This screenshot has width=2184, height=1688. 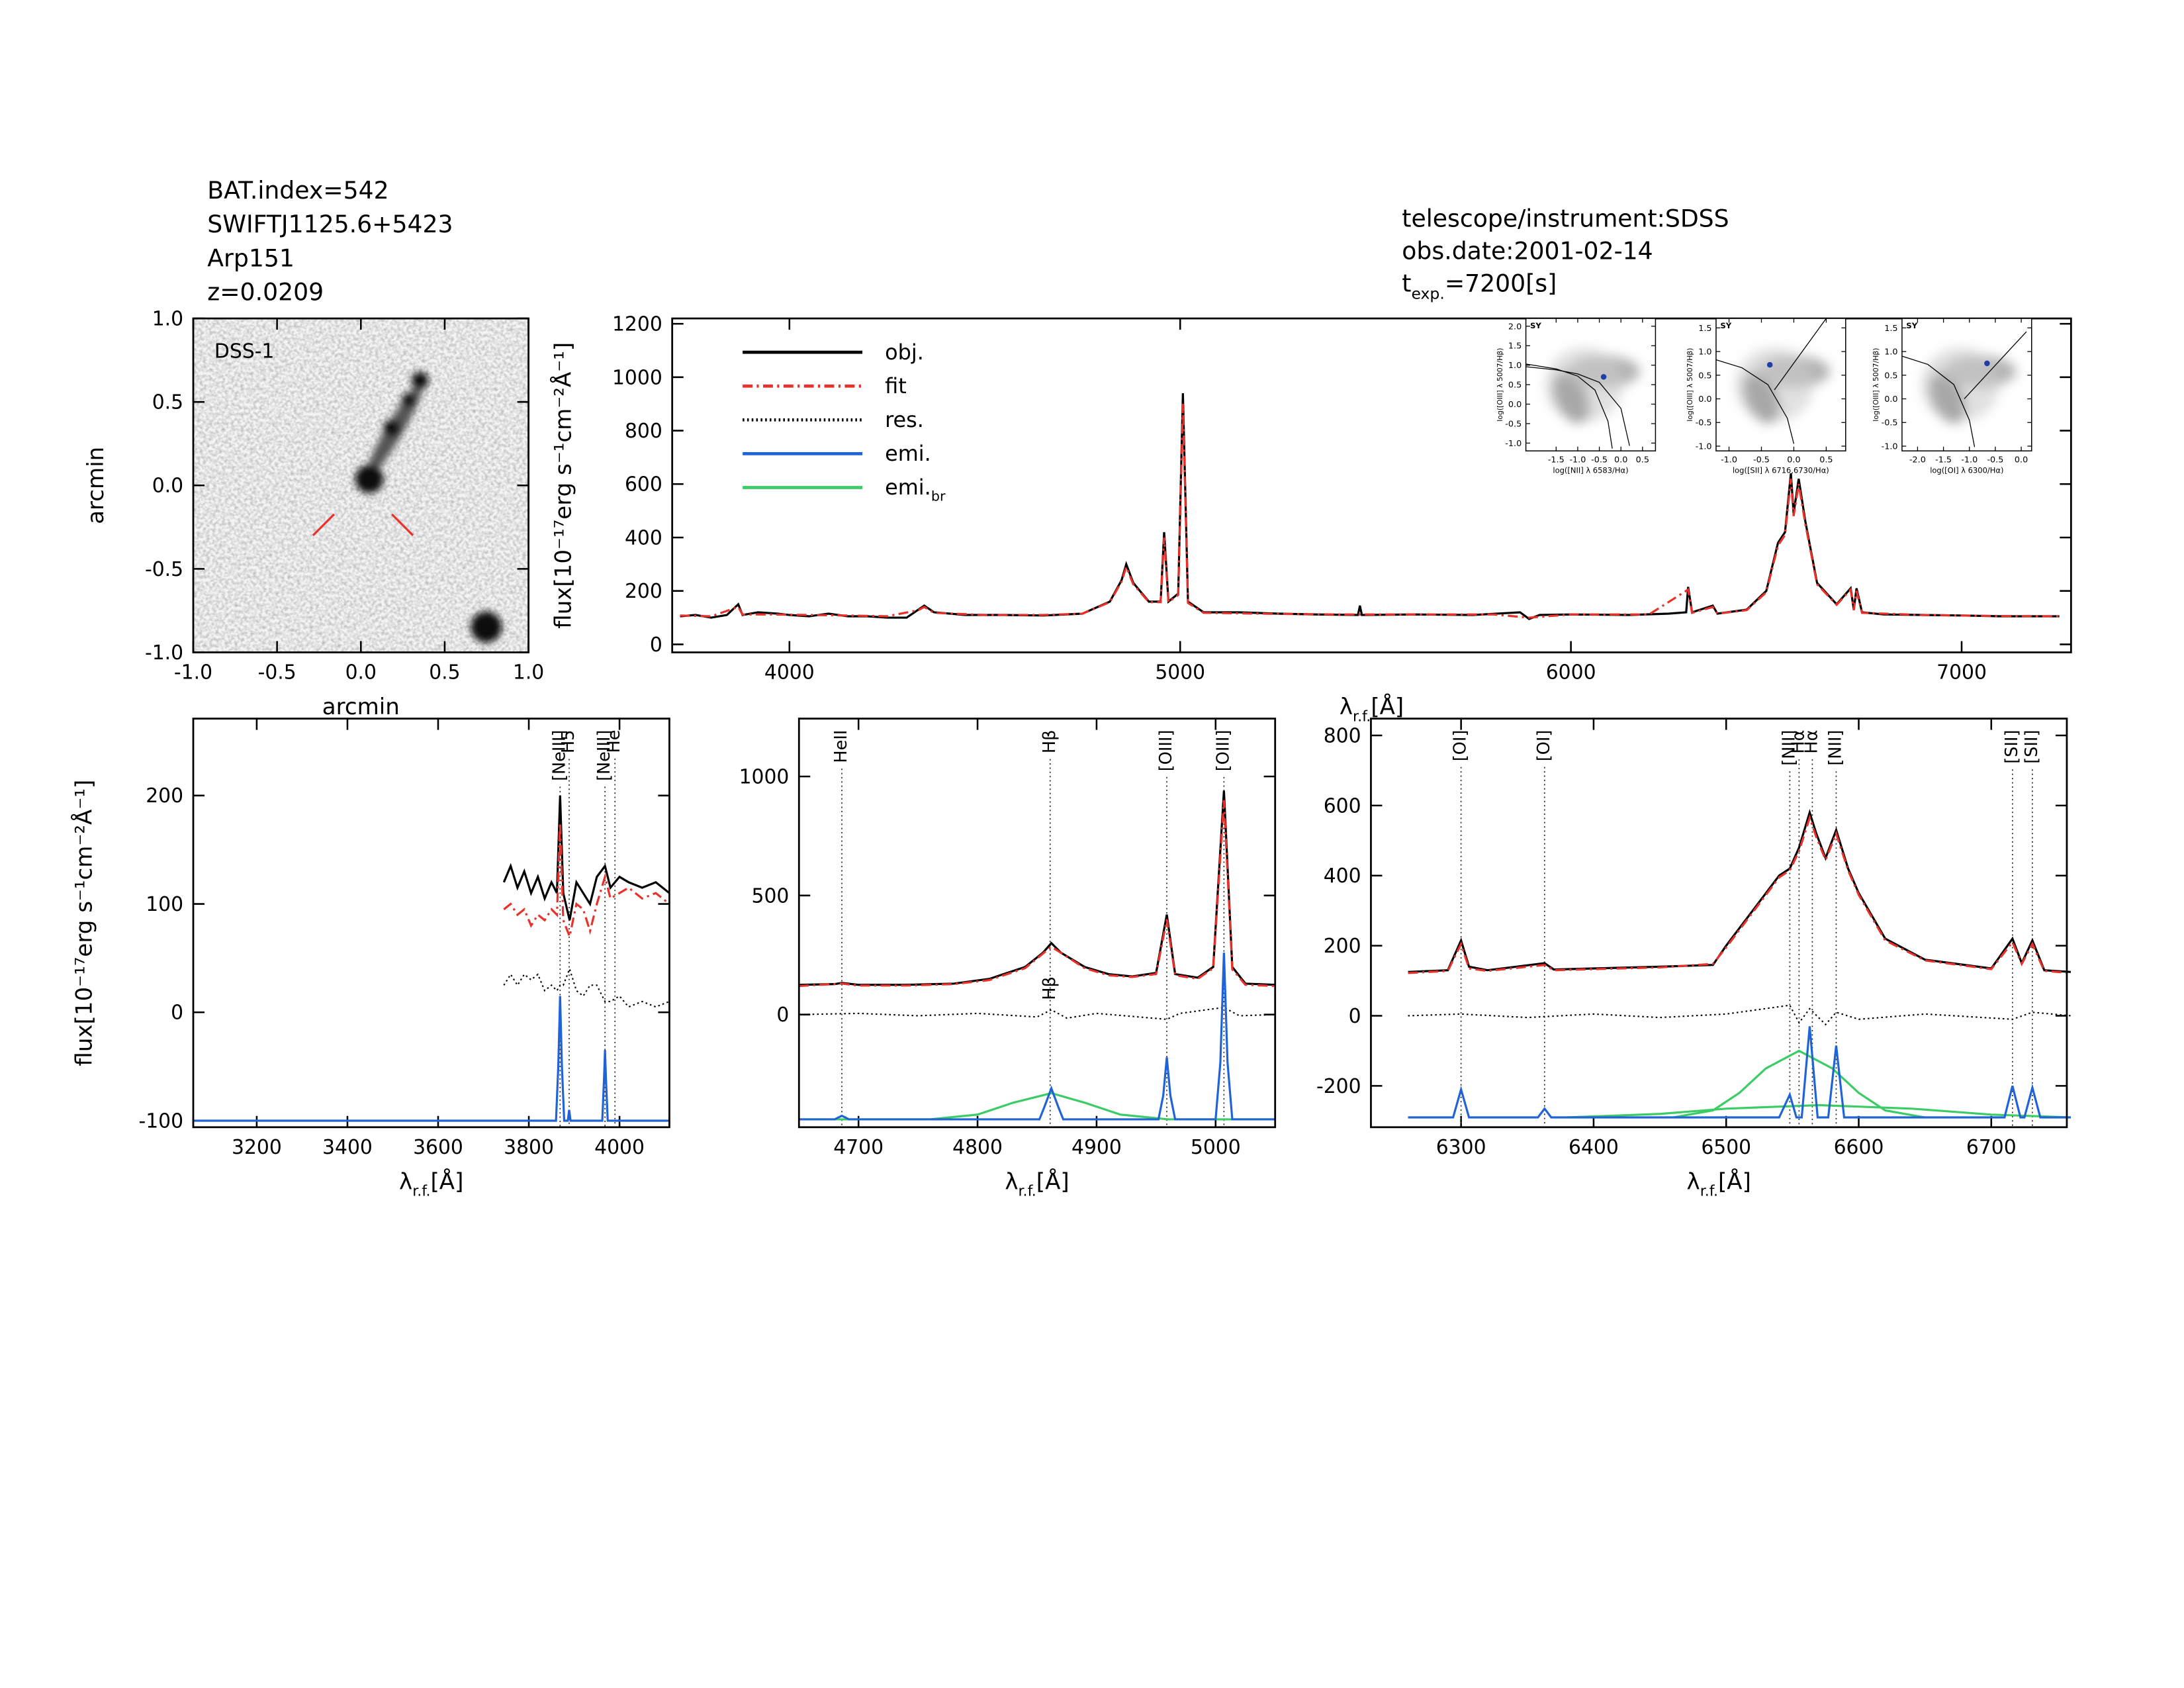 What do you see at coordinates (1096, 1147) in the screenshot?
I see `x-tick-label: 4900` at bounding box center [1096, 1147].